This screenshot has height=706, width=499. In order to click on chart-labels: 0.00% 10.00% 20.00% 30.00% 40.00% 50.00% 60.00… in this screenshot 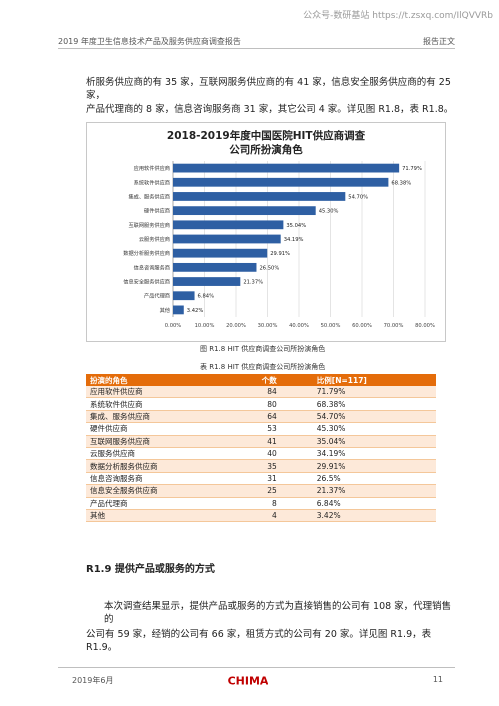, I will do `click(279, 246)`.